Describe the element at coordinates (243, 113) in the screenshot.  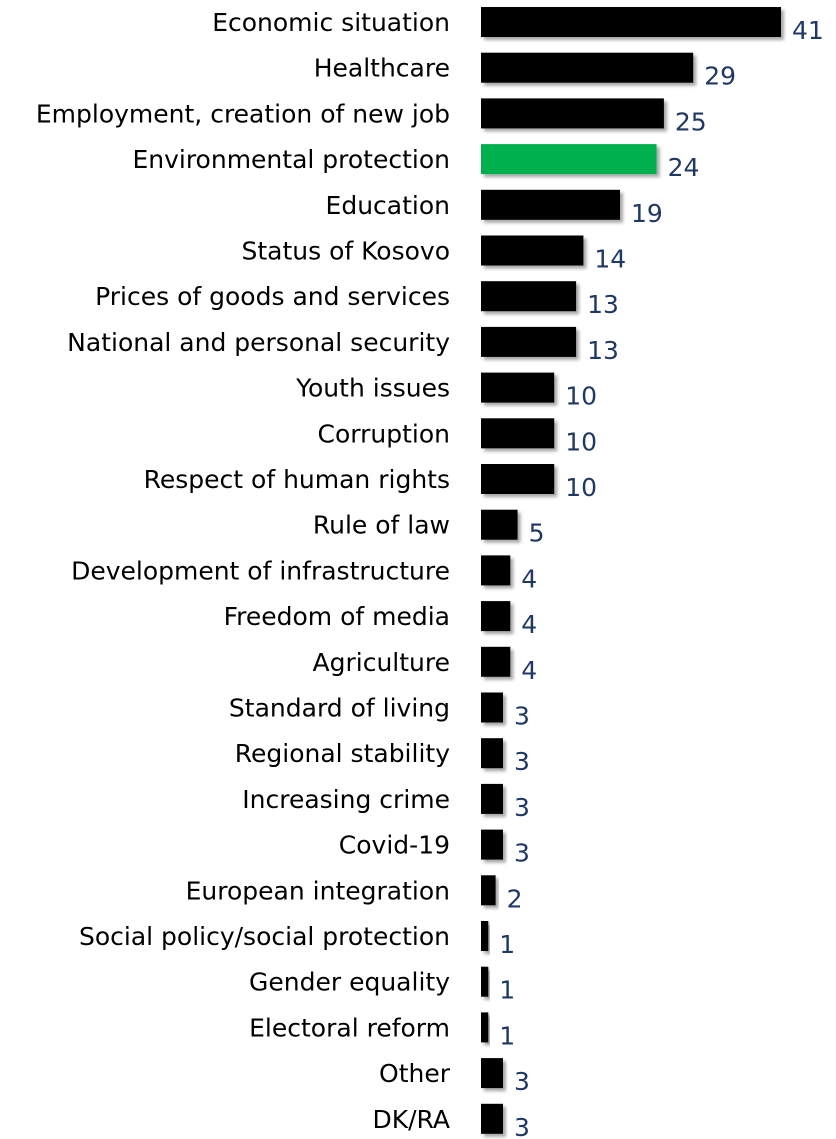
I see `category-label-employment-creation-of-new-job: Employment, creation of new job` at that location.